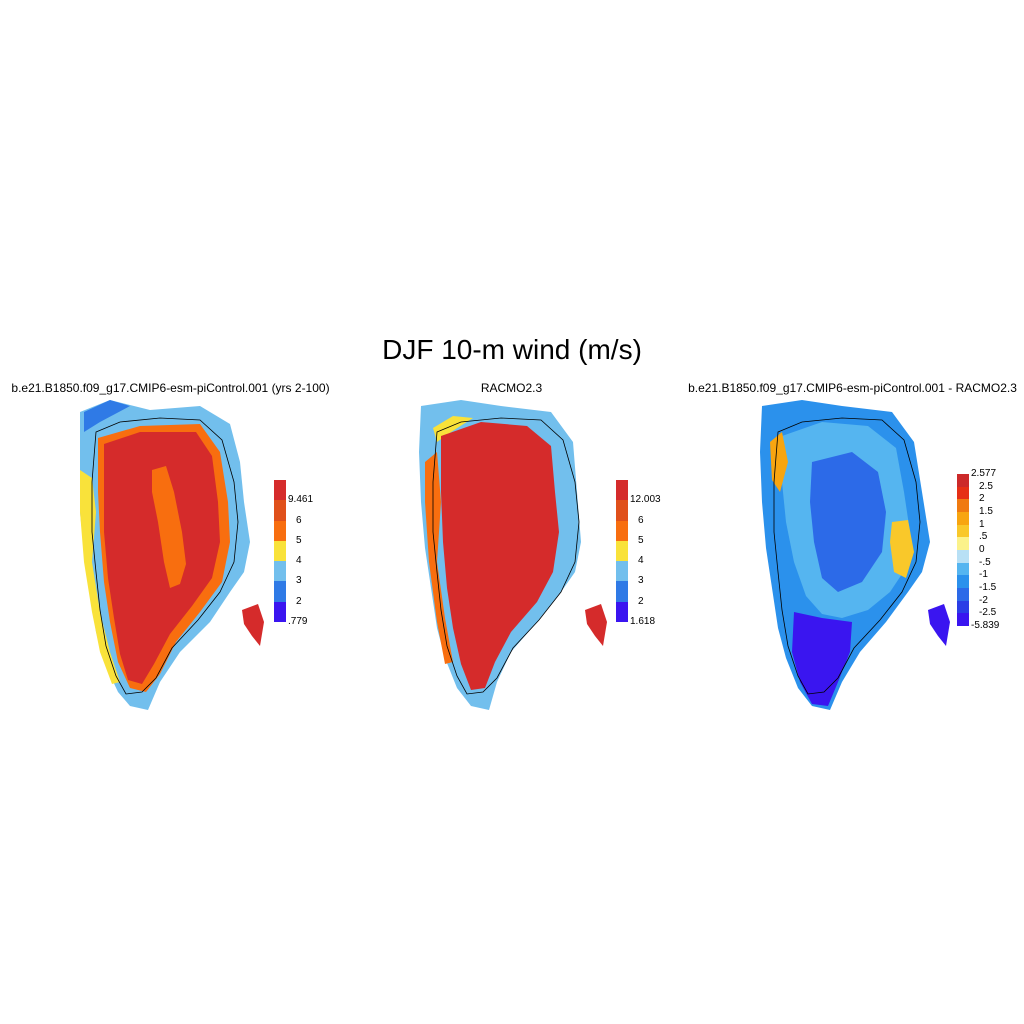 This screenshot has width=1024, height=1024. What do you see at coordinates (983, 575) in the screenshot?
I see `colorbar-tick-label: -1` at bounding box center [983, 575].